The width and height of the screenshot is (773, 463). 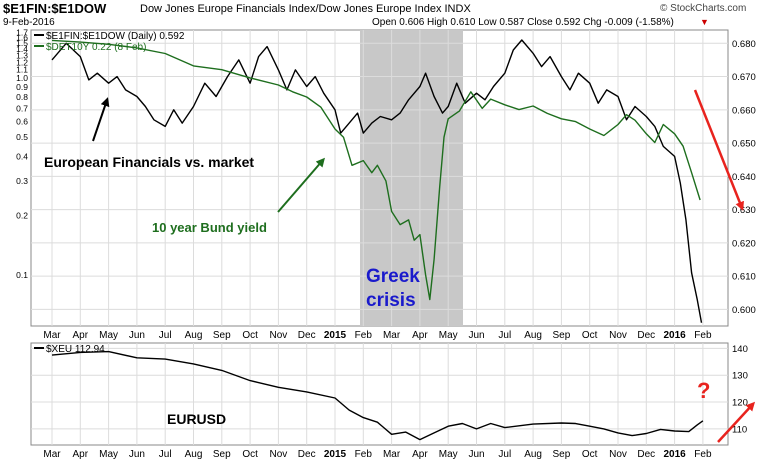 I want to click on right-tick-label: 0.670, so click(x=744, y=77).